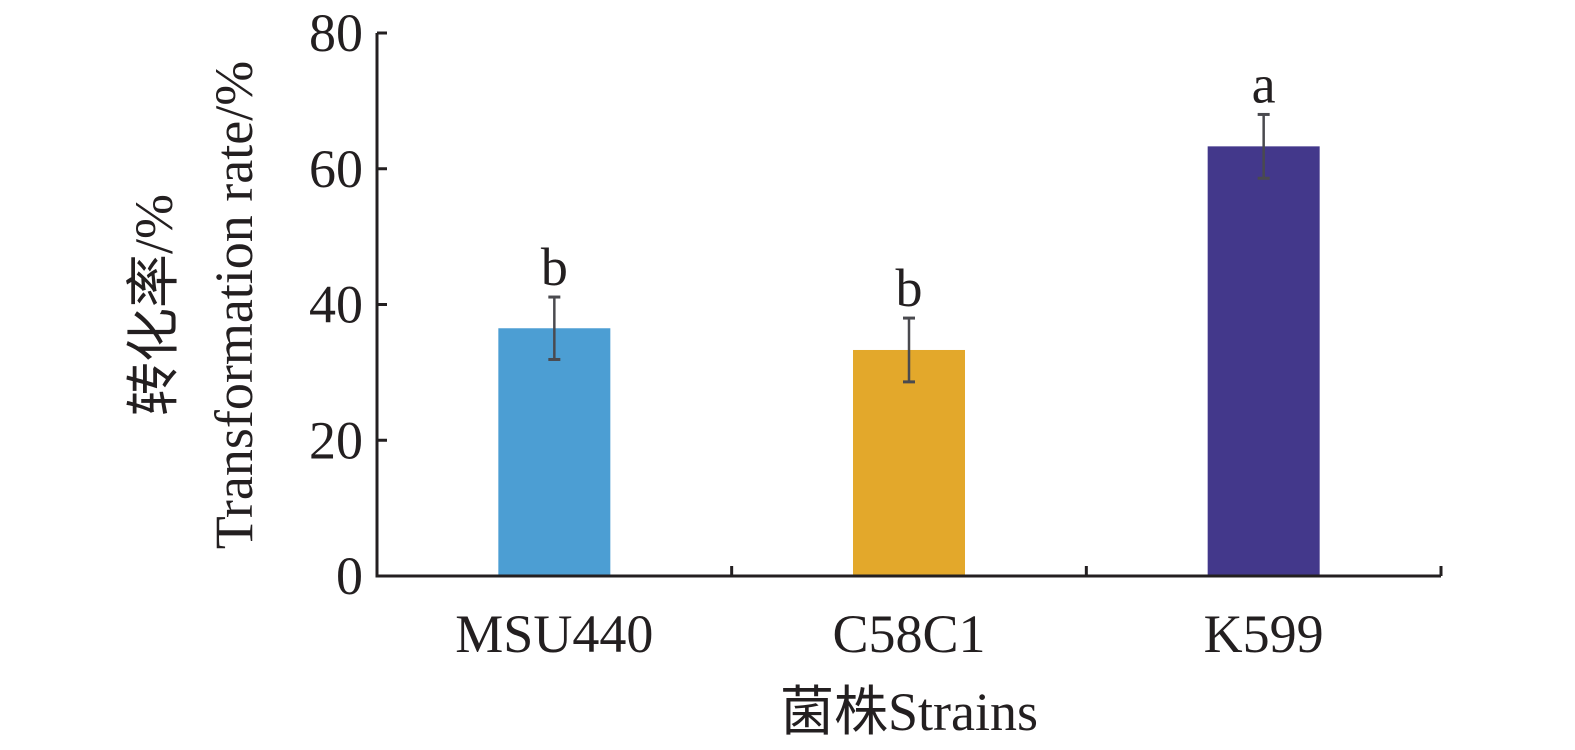 This screenshot has width=1575, height=750. I want to click on bar-msu440, so click(554, 451).